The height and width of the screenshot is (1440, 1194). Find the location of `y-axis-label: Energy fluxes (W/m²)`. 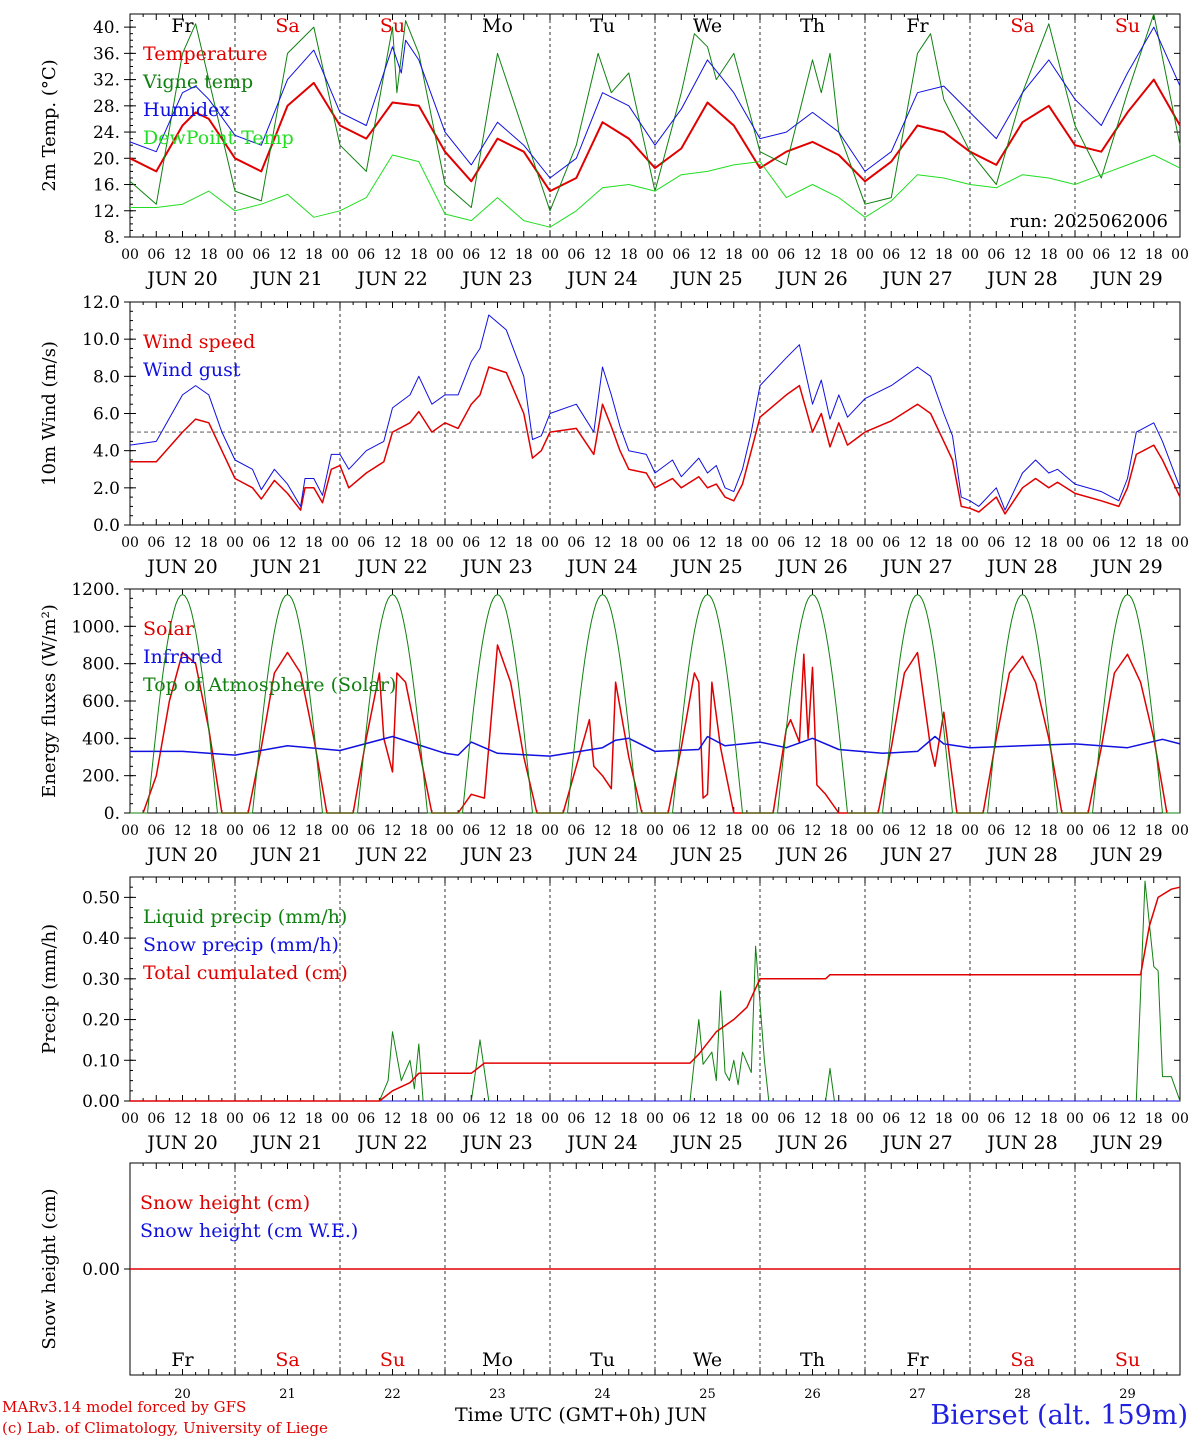

y-axis-label: Energy fluxes (W/m²) is located at coordinates (49, 701).